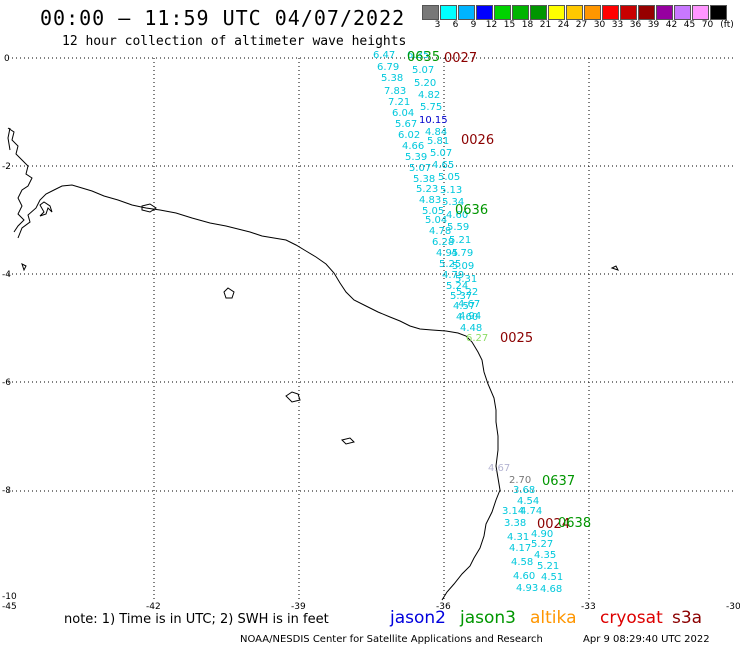 This screenshot has width=740, height=650. What do you see at coordinates (553, 618) in the screenshot?
I see `mission-altika: altika` at bounding box center [553, 618].